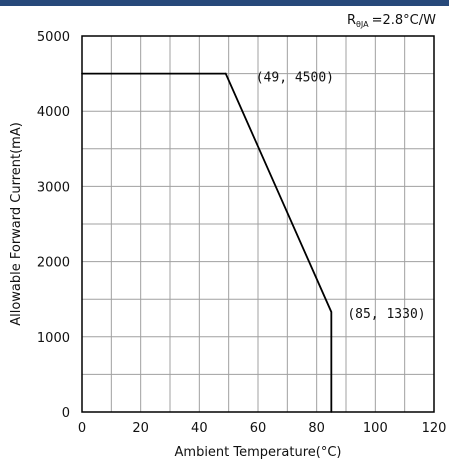  I want to click on x-tick-label: 60, so click(258, 428).